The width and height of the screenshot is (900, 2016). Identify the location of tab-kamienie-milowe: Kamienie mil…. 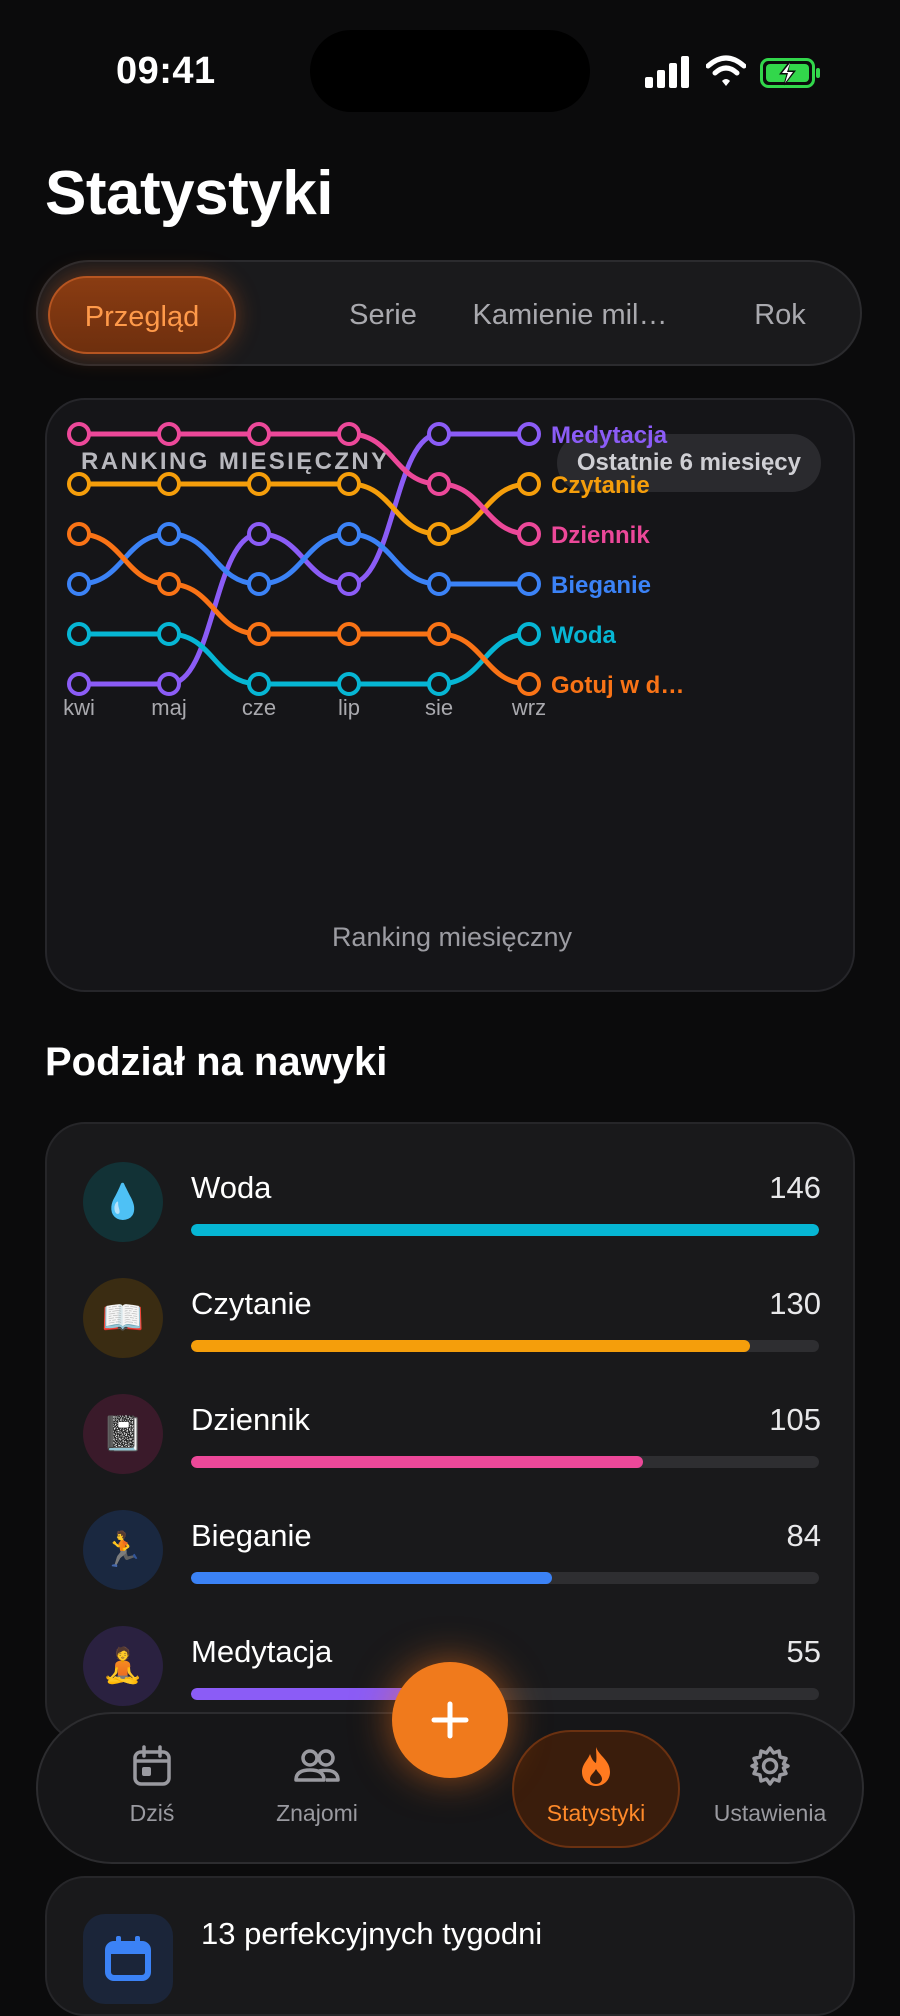
(570, 315).